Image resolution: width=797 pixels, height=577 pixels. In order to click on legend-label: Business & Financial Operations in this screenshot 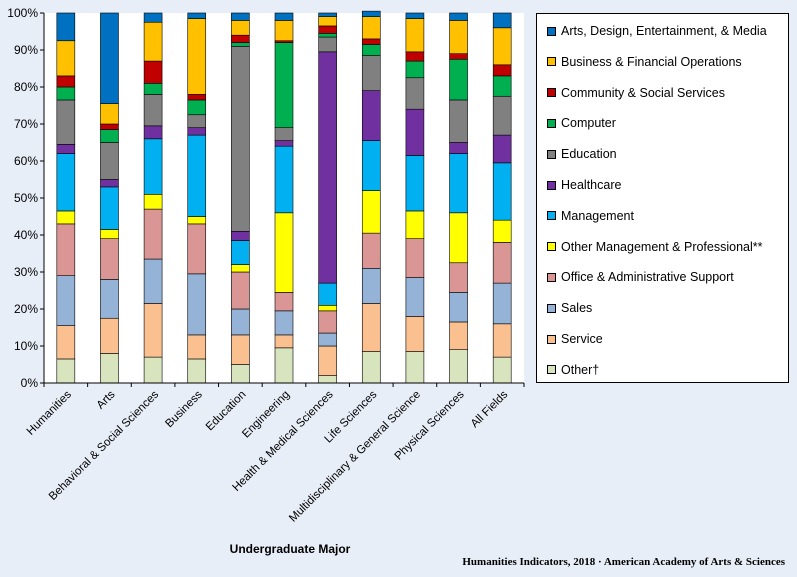, I will do `click(651, 61)`.